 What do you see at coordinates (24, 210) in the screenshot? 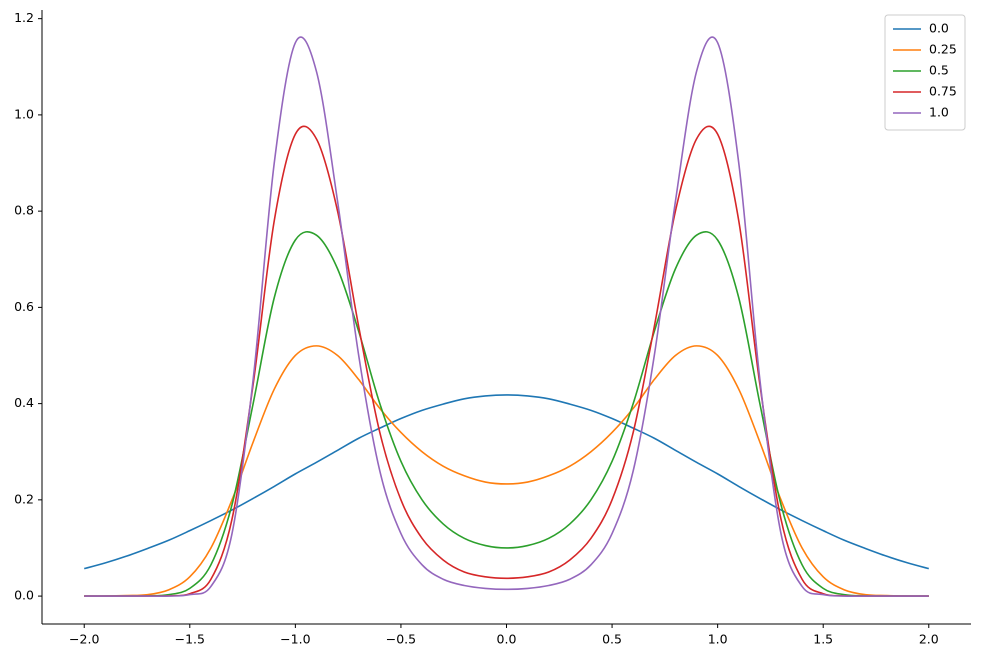
I see `y-tick-label: 0.8` at bounding box center [24, 210].